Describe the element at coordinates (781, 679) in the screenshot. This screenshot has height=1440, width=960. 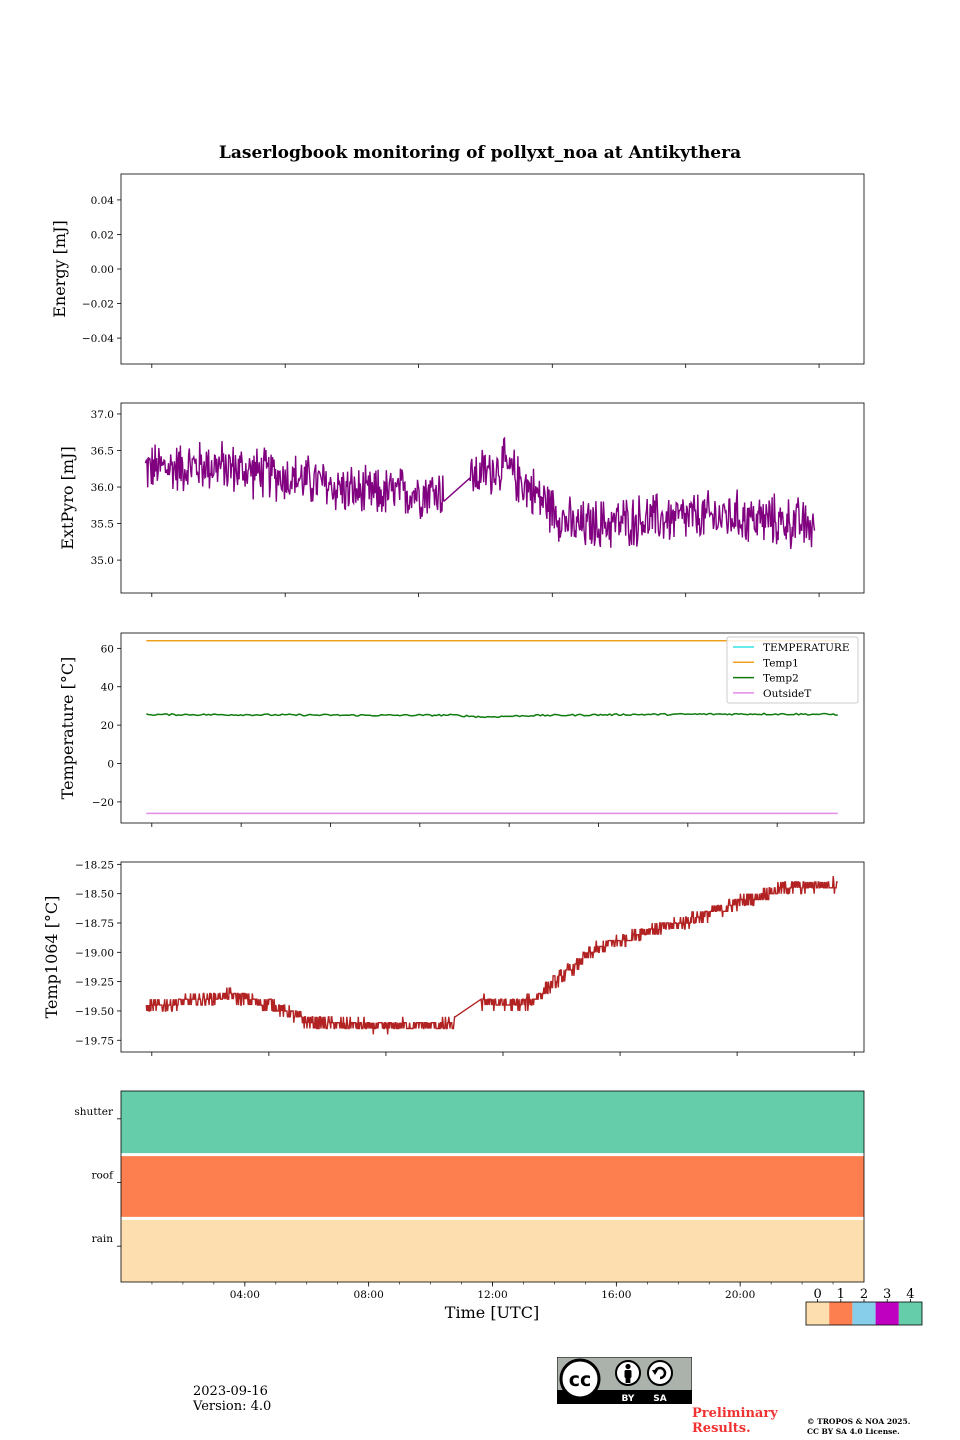
I see `legend-label-temp2: Temp2` at that location.